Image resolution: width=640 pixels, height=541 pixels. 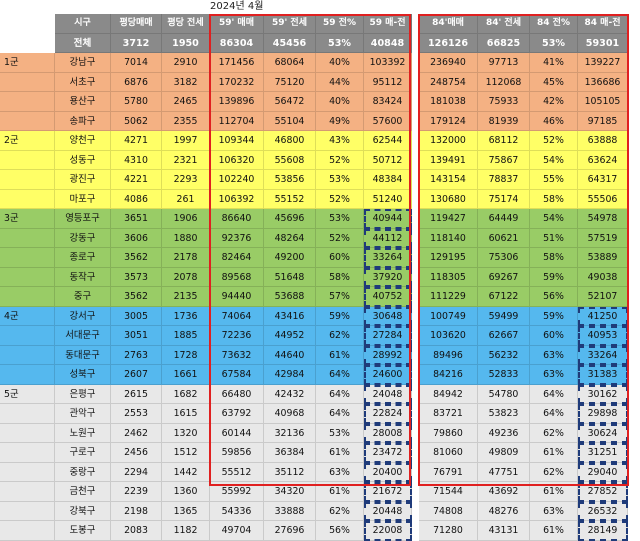 I want to click on jeonse-59-cell: 42432, so click(x=290, y=394).